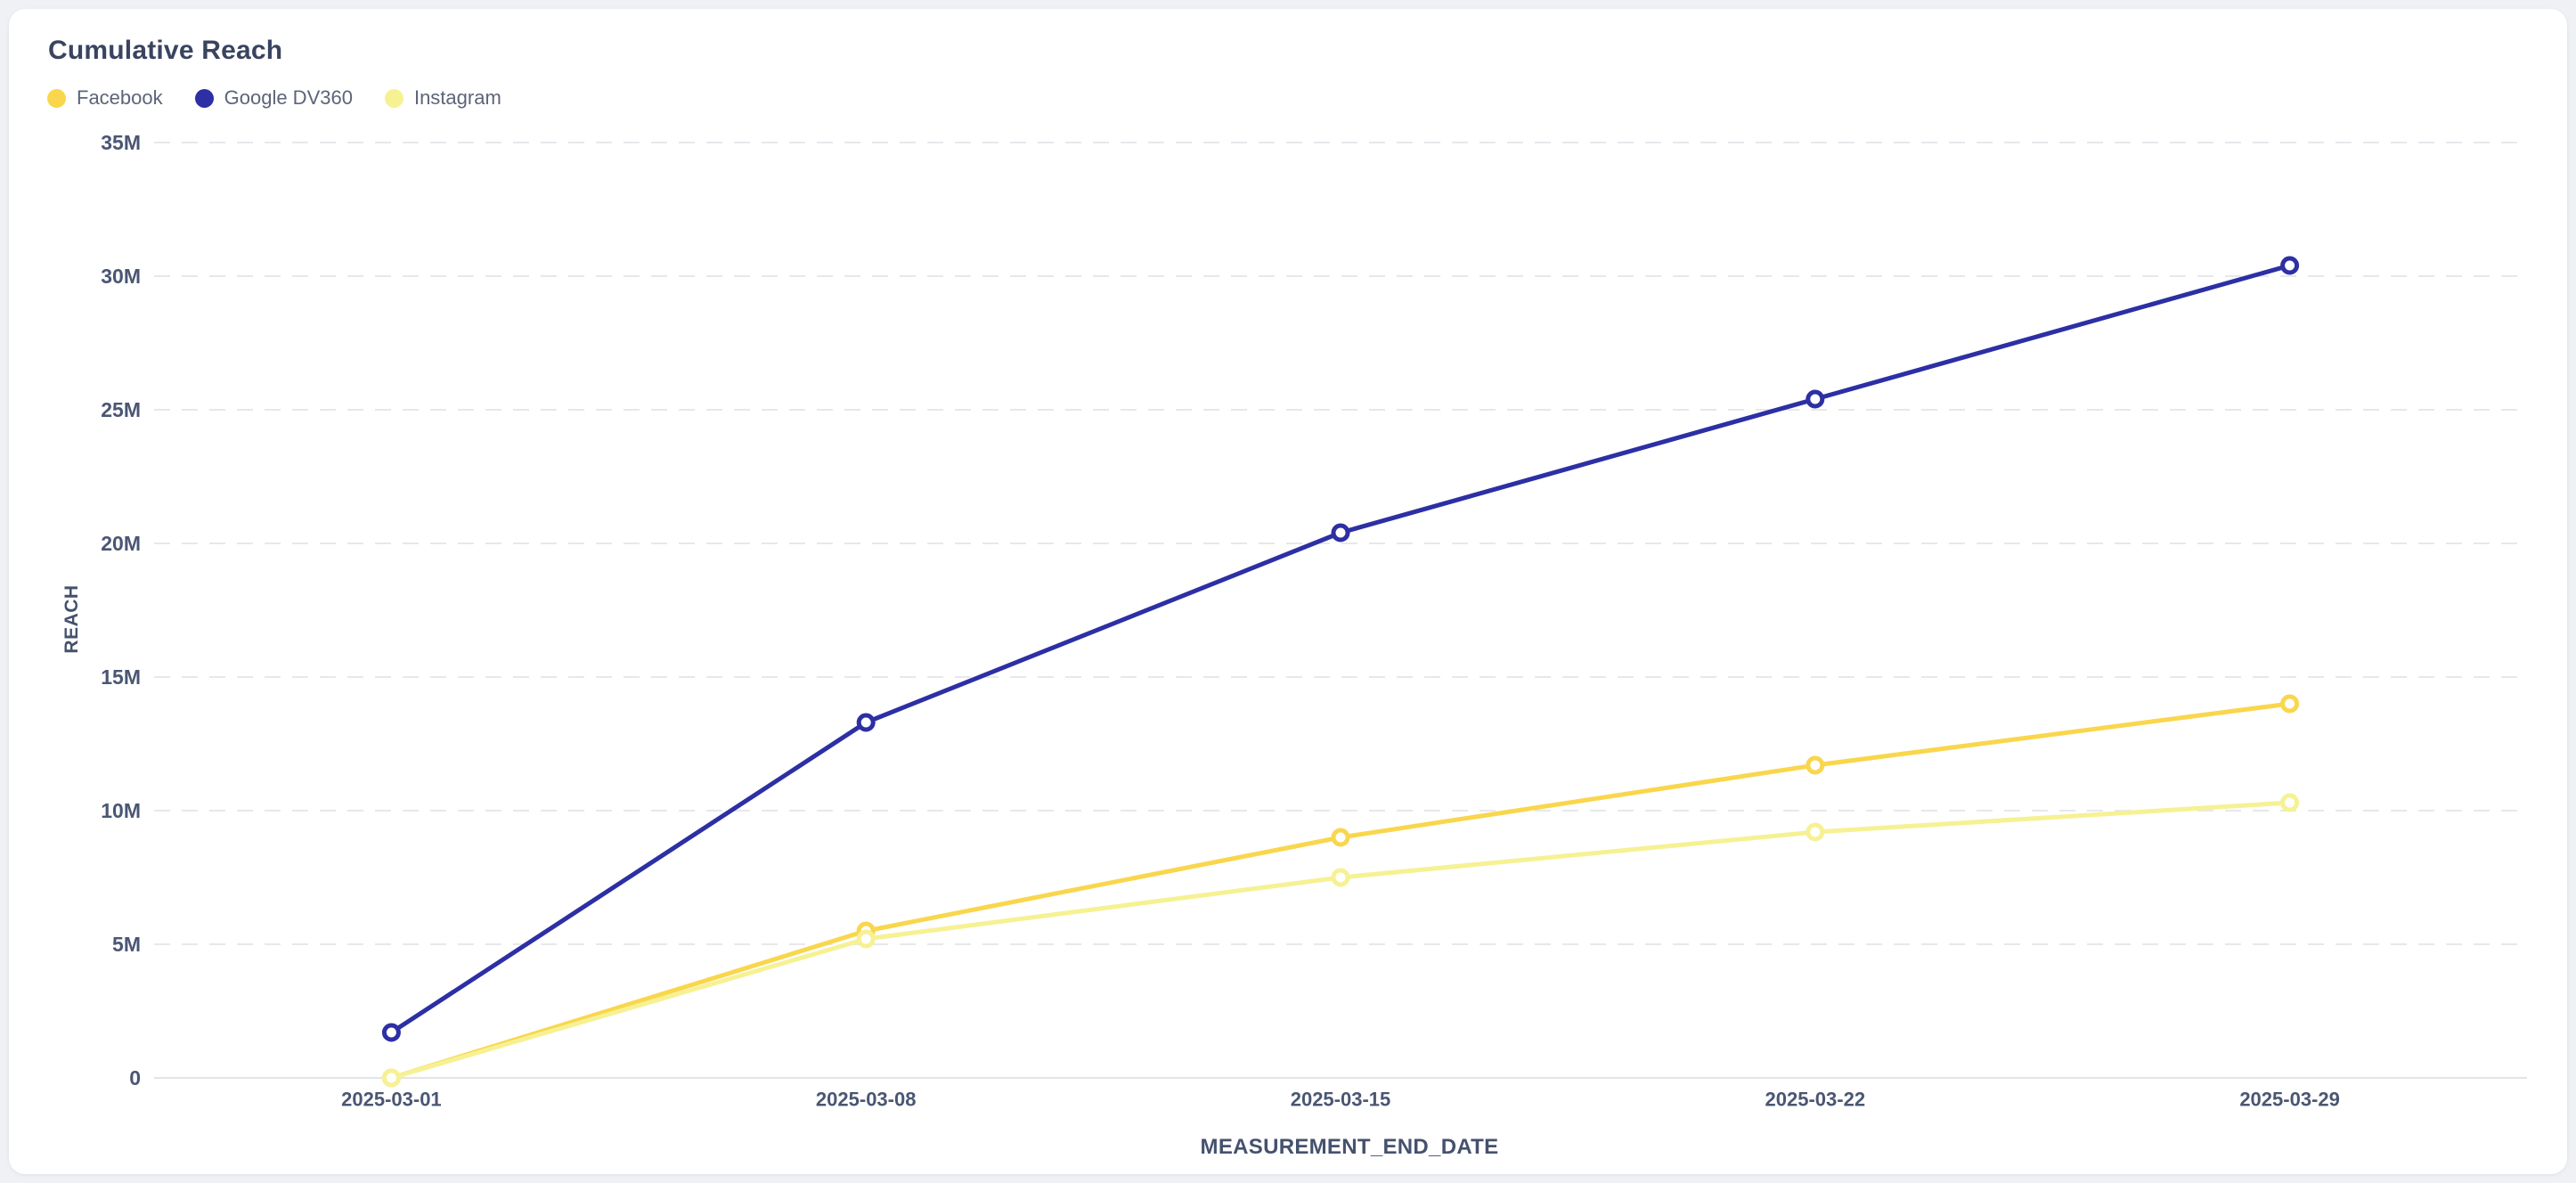  Describe the element at coordinates (121, 409) in the screenshot. I see `y-tick-label: 25M` at that location.